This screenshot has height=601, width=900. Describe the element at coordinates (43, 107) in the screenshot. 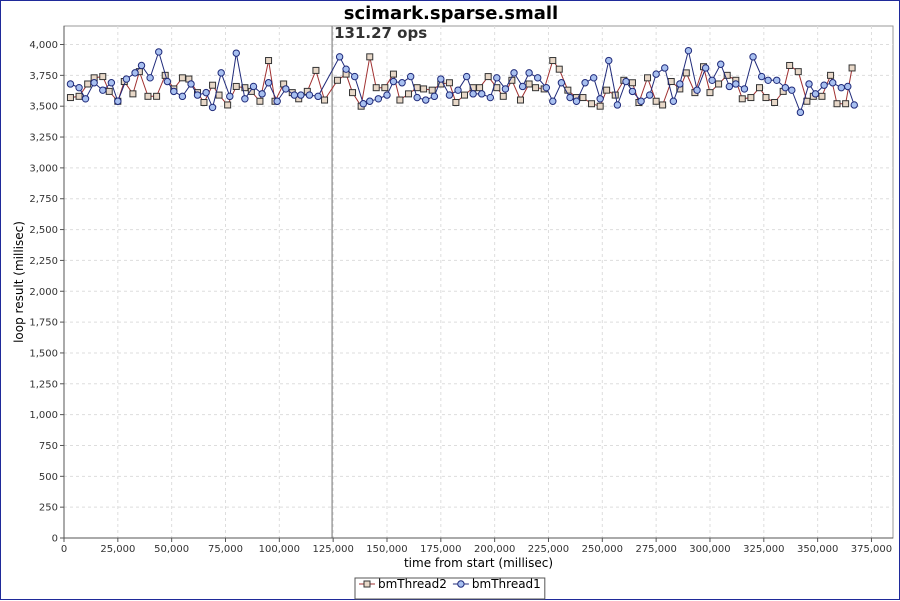

I see `y-tick-label: 3,500` at that location.